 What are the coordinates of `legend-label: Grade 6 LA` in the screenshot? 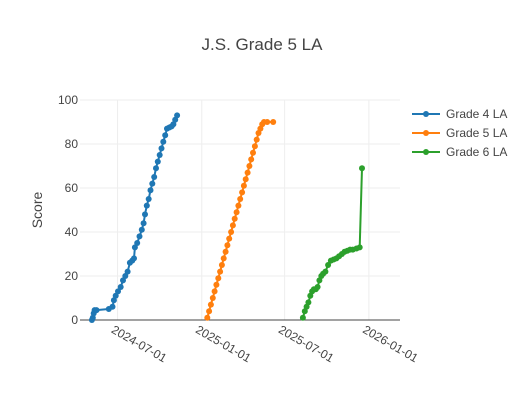 It's located at (476, 152).